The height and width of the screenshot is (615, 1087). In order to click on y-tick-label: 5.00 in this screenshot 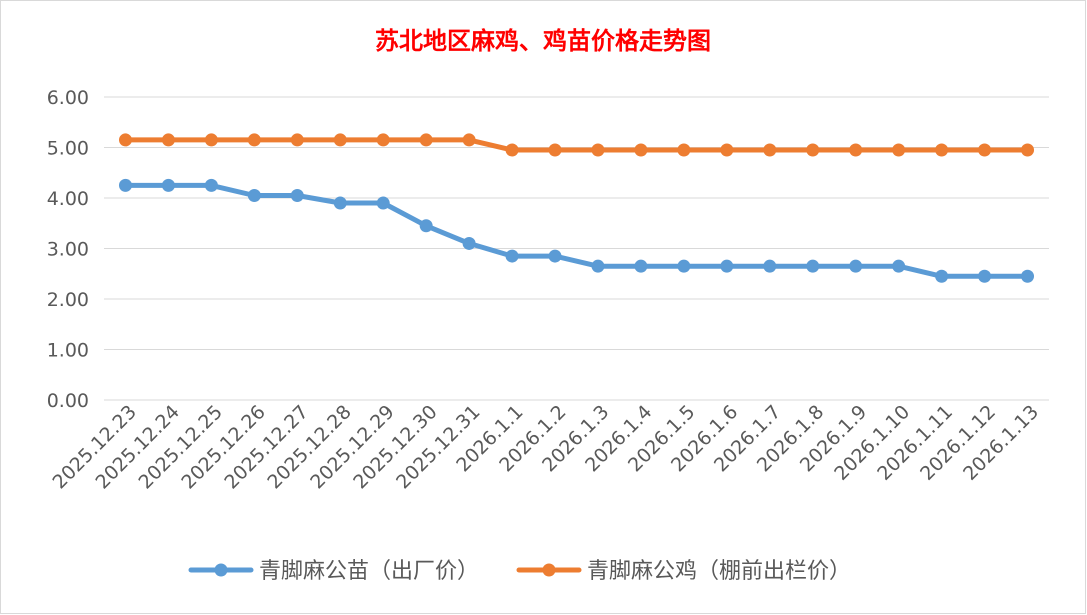, I will do `click(68, 149)`.